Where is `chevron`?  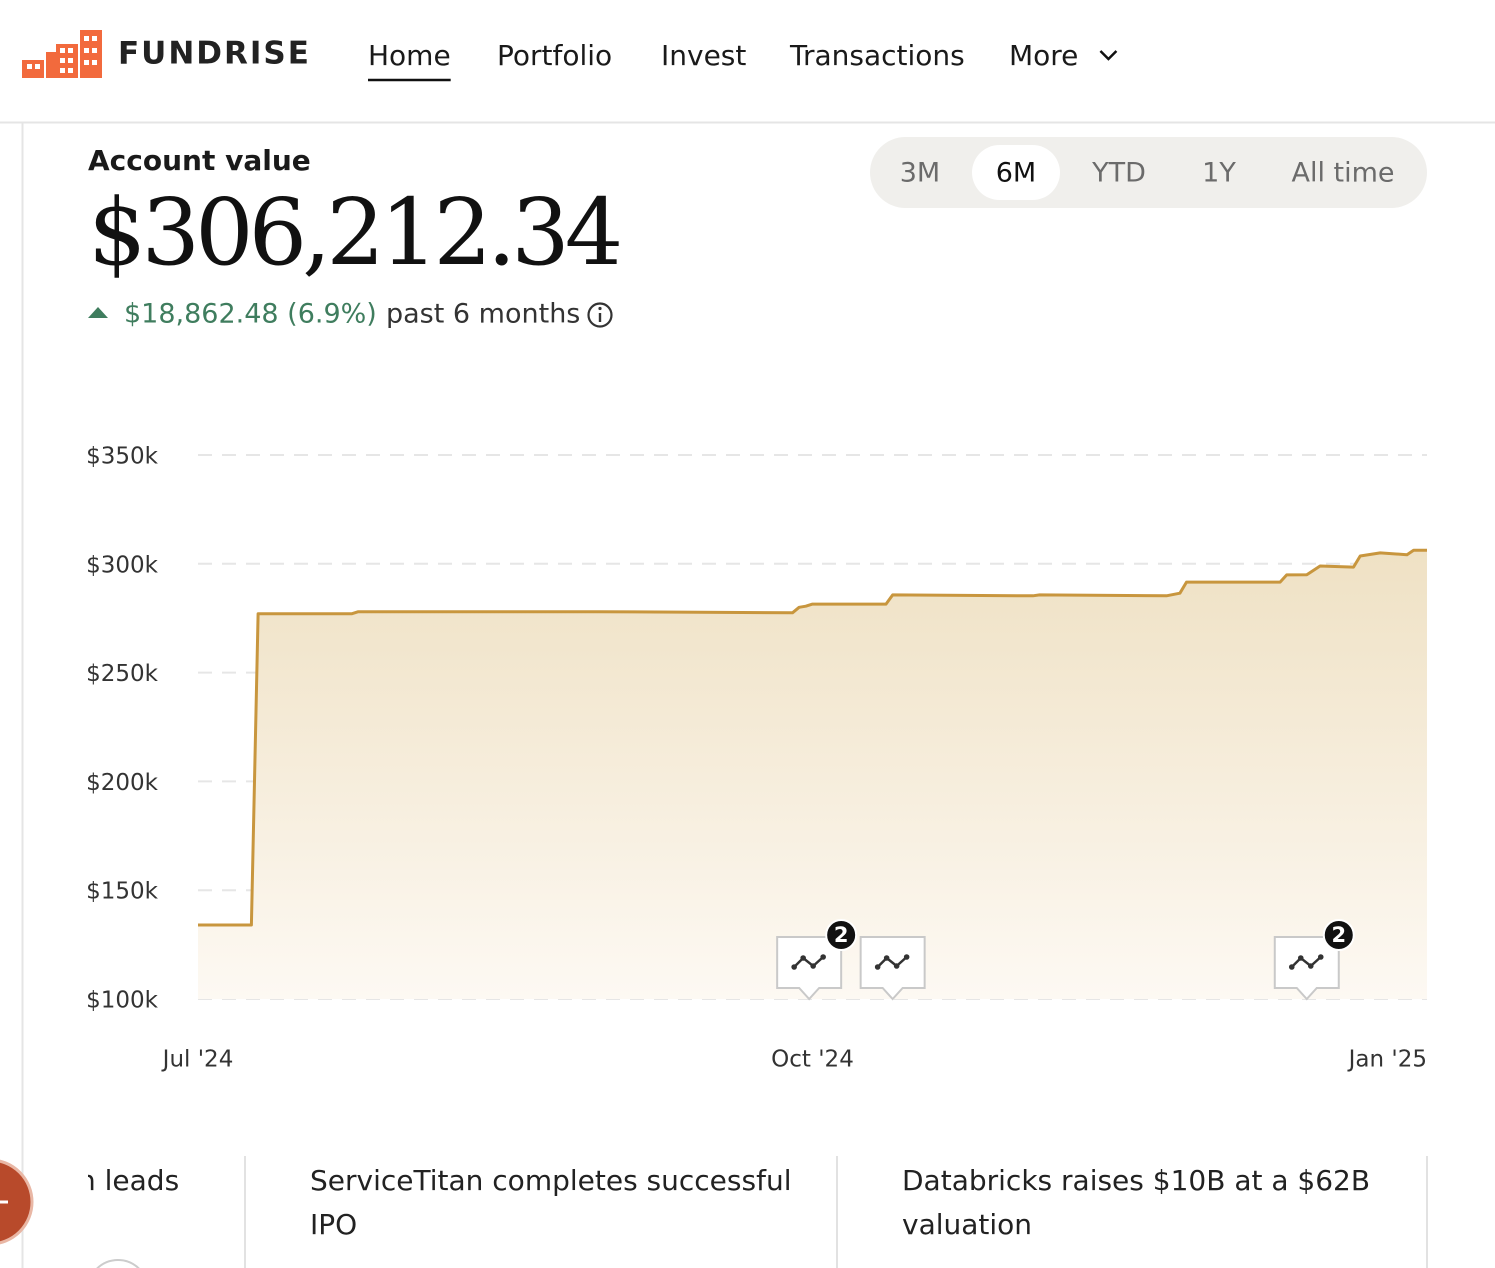 chevron is located at coordinates (1108, 55).